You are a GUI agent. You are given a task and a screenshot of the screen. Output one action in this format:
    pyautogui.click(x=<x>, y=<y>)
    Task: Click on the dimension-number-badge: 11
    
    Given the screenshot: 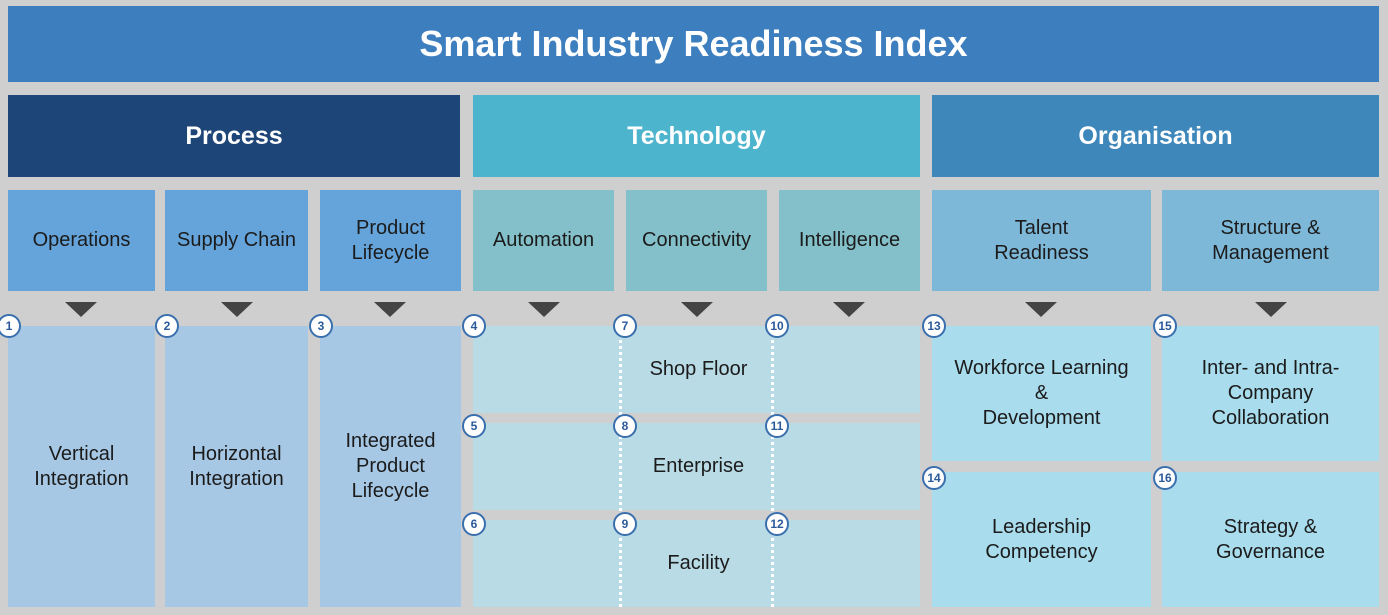 What is the action you would take?
    pyautogui.click(x=777, y=426)
    